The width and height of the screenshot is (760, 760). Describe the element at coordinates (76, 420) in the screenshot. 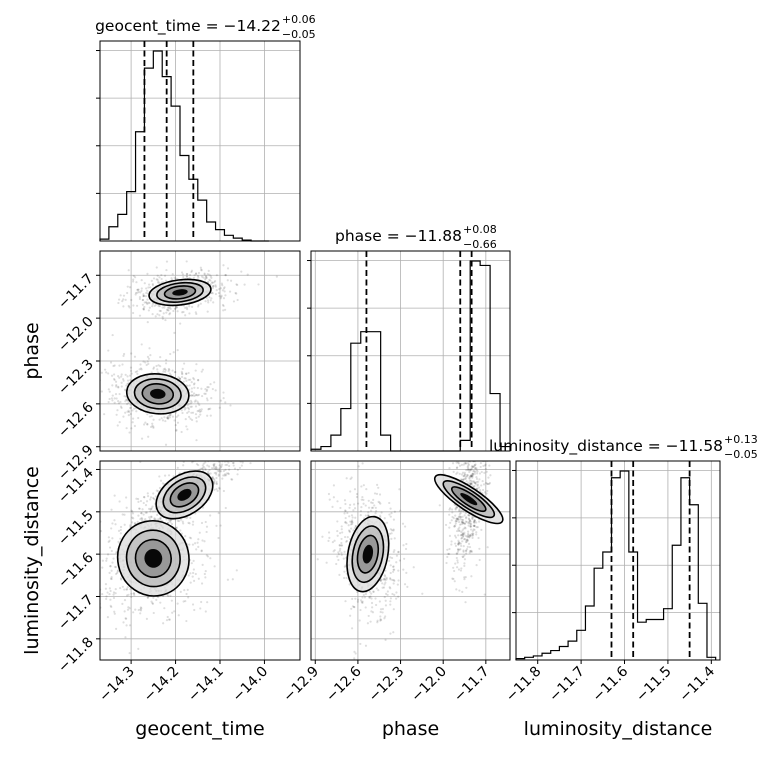

I see `y-tick-label: −12.6` at that location.